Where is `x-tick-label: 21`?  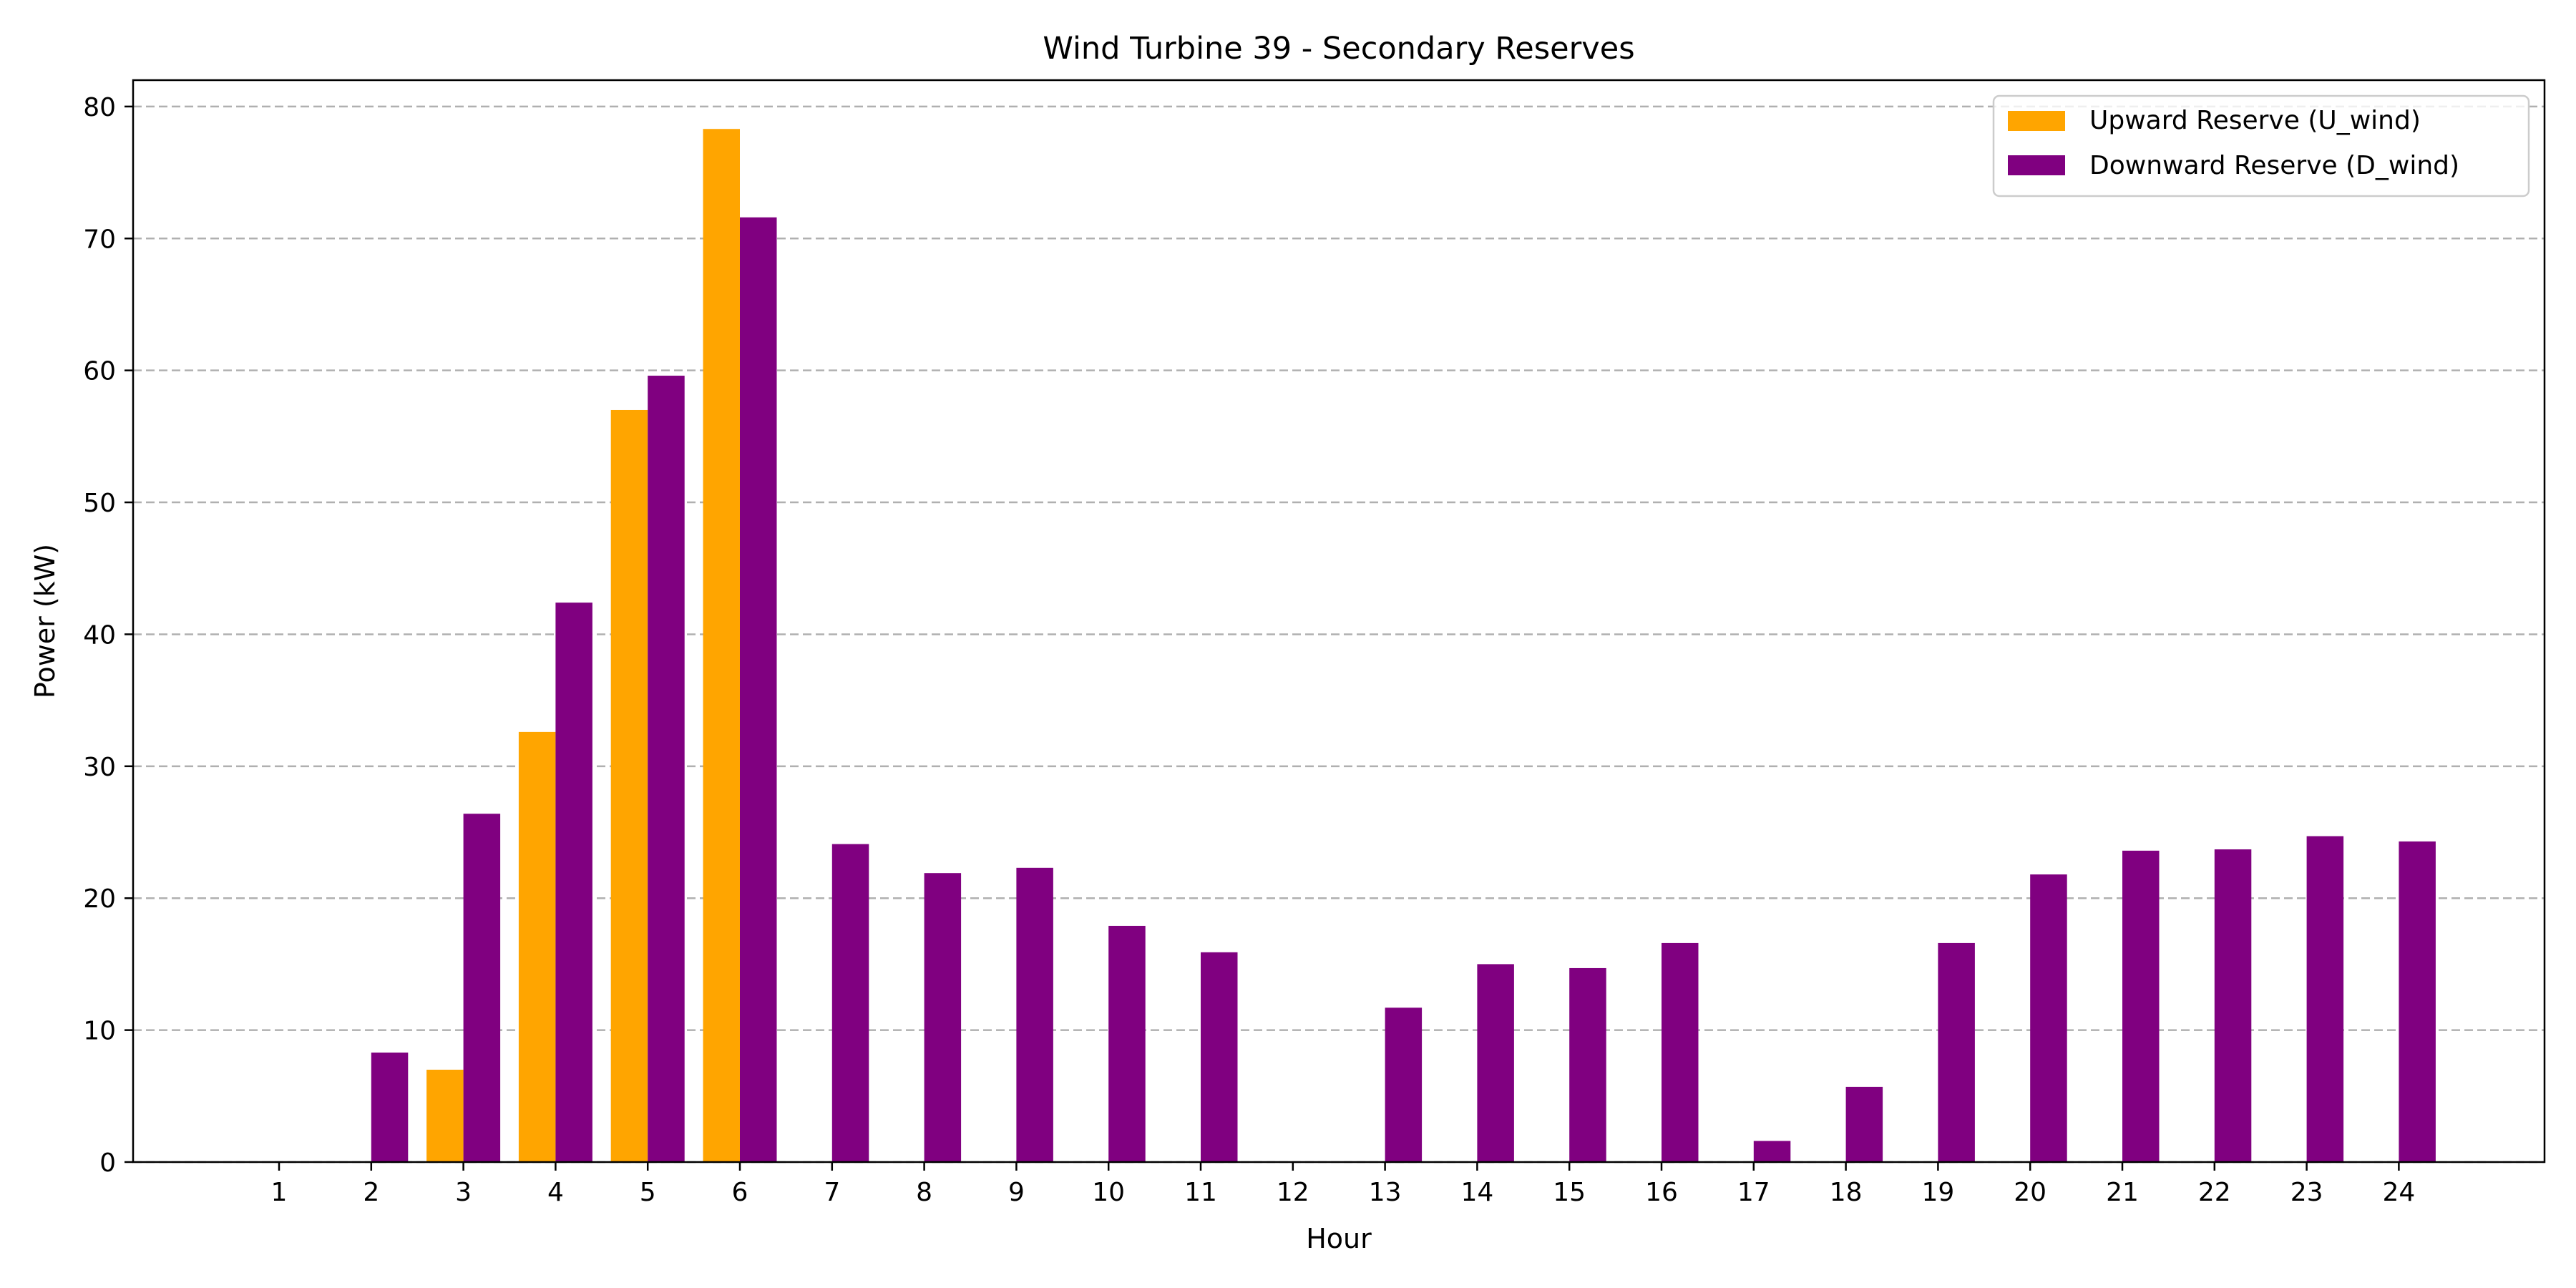
x-tick-label: 21 is located at coordinates (2122, 1192).